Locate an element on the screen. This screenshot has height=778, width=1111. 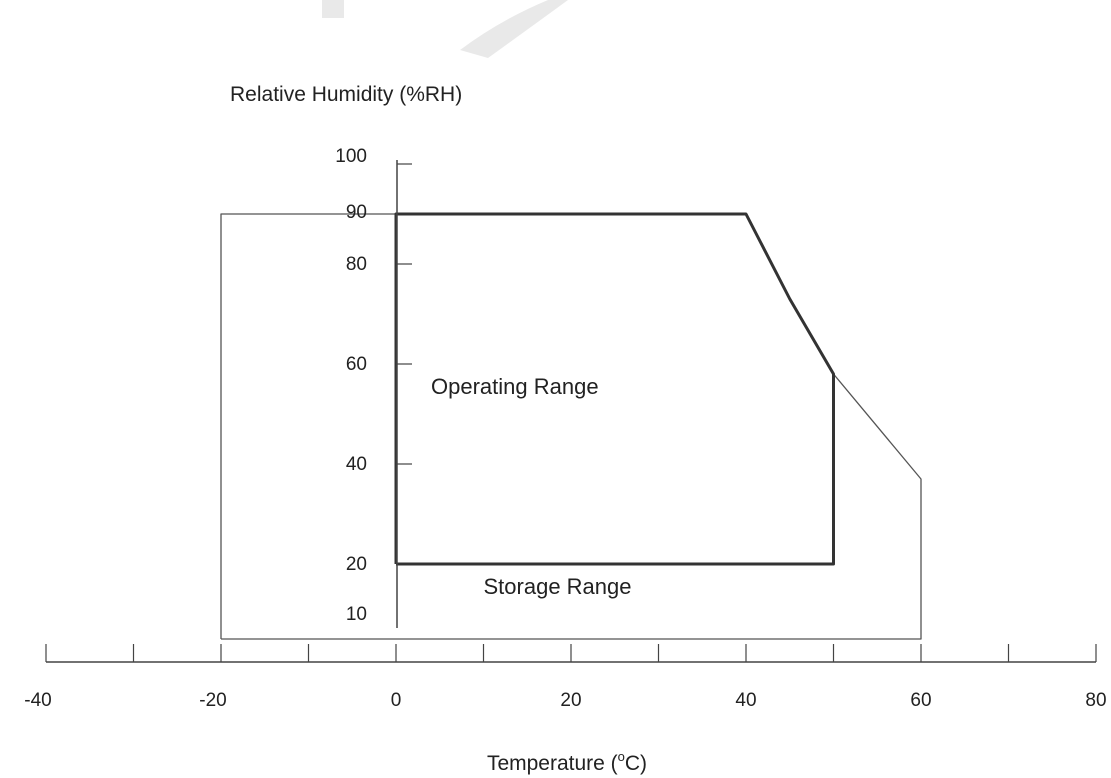
x-axis-title: Temperature (oC) is located at coordinates (567, 762).